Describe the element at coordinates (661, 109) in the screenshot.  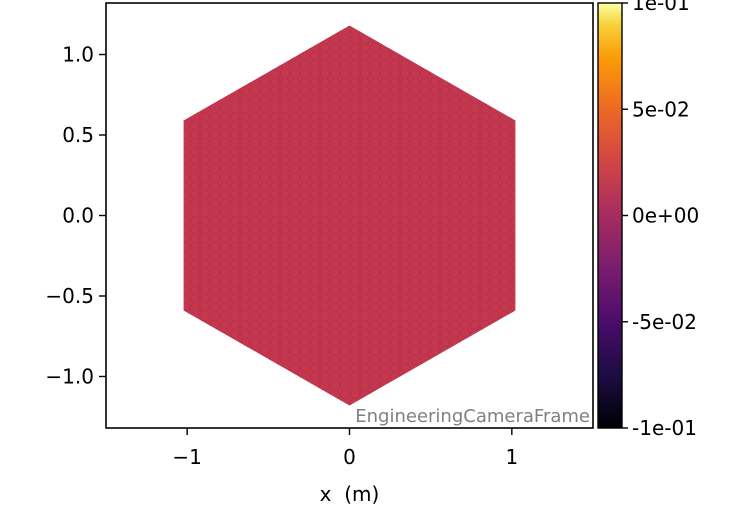
I see `colorbar-tick-label: 5e-02` at that location.